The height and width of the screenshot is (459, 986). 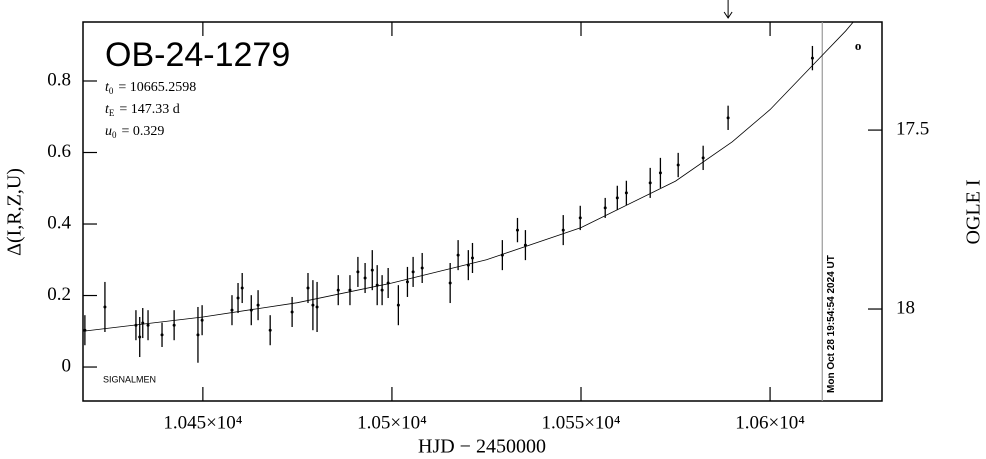 I want to click on param-value: = 10665.2598, so click(x=157, y=87).